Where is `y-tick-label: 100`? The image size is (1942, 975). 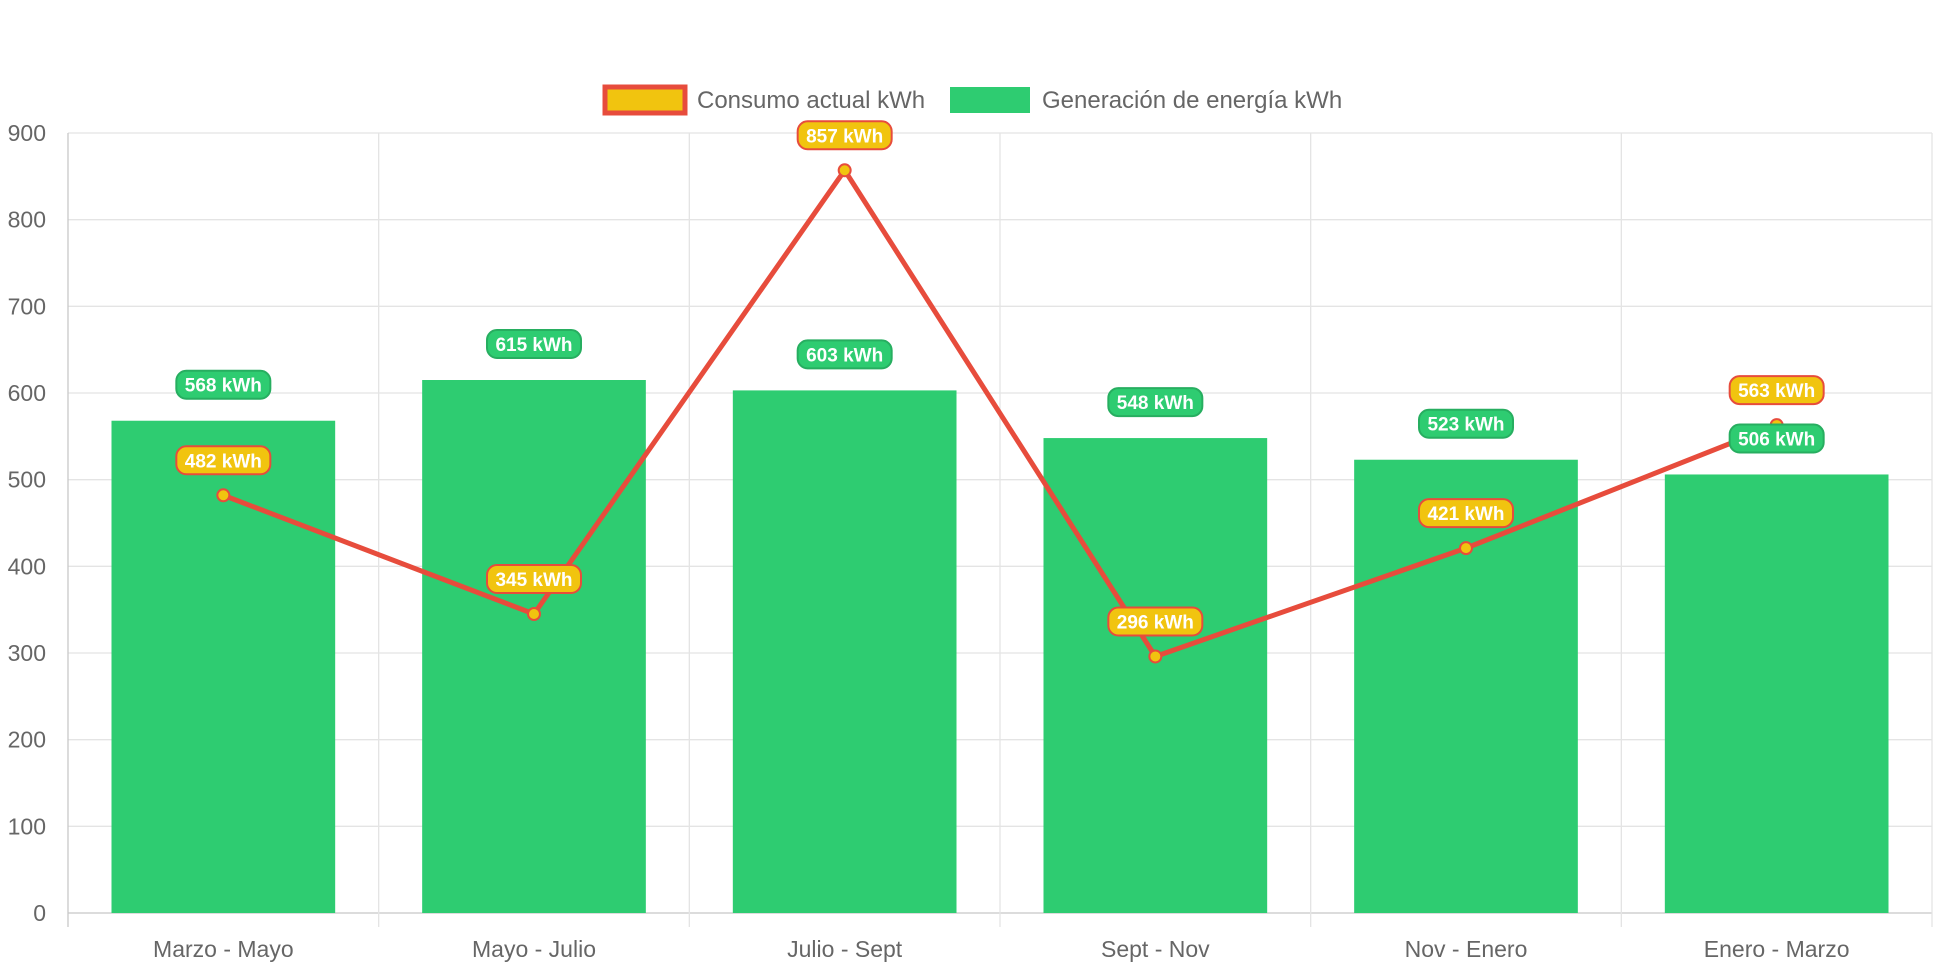
y-tick-label: 100 is located at coordinates (27, 826).